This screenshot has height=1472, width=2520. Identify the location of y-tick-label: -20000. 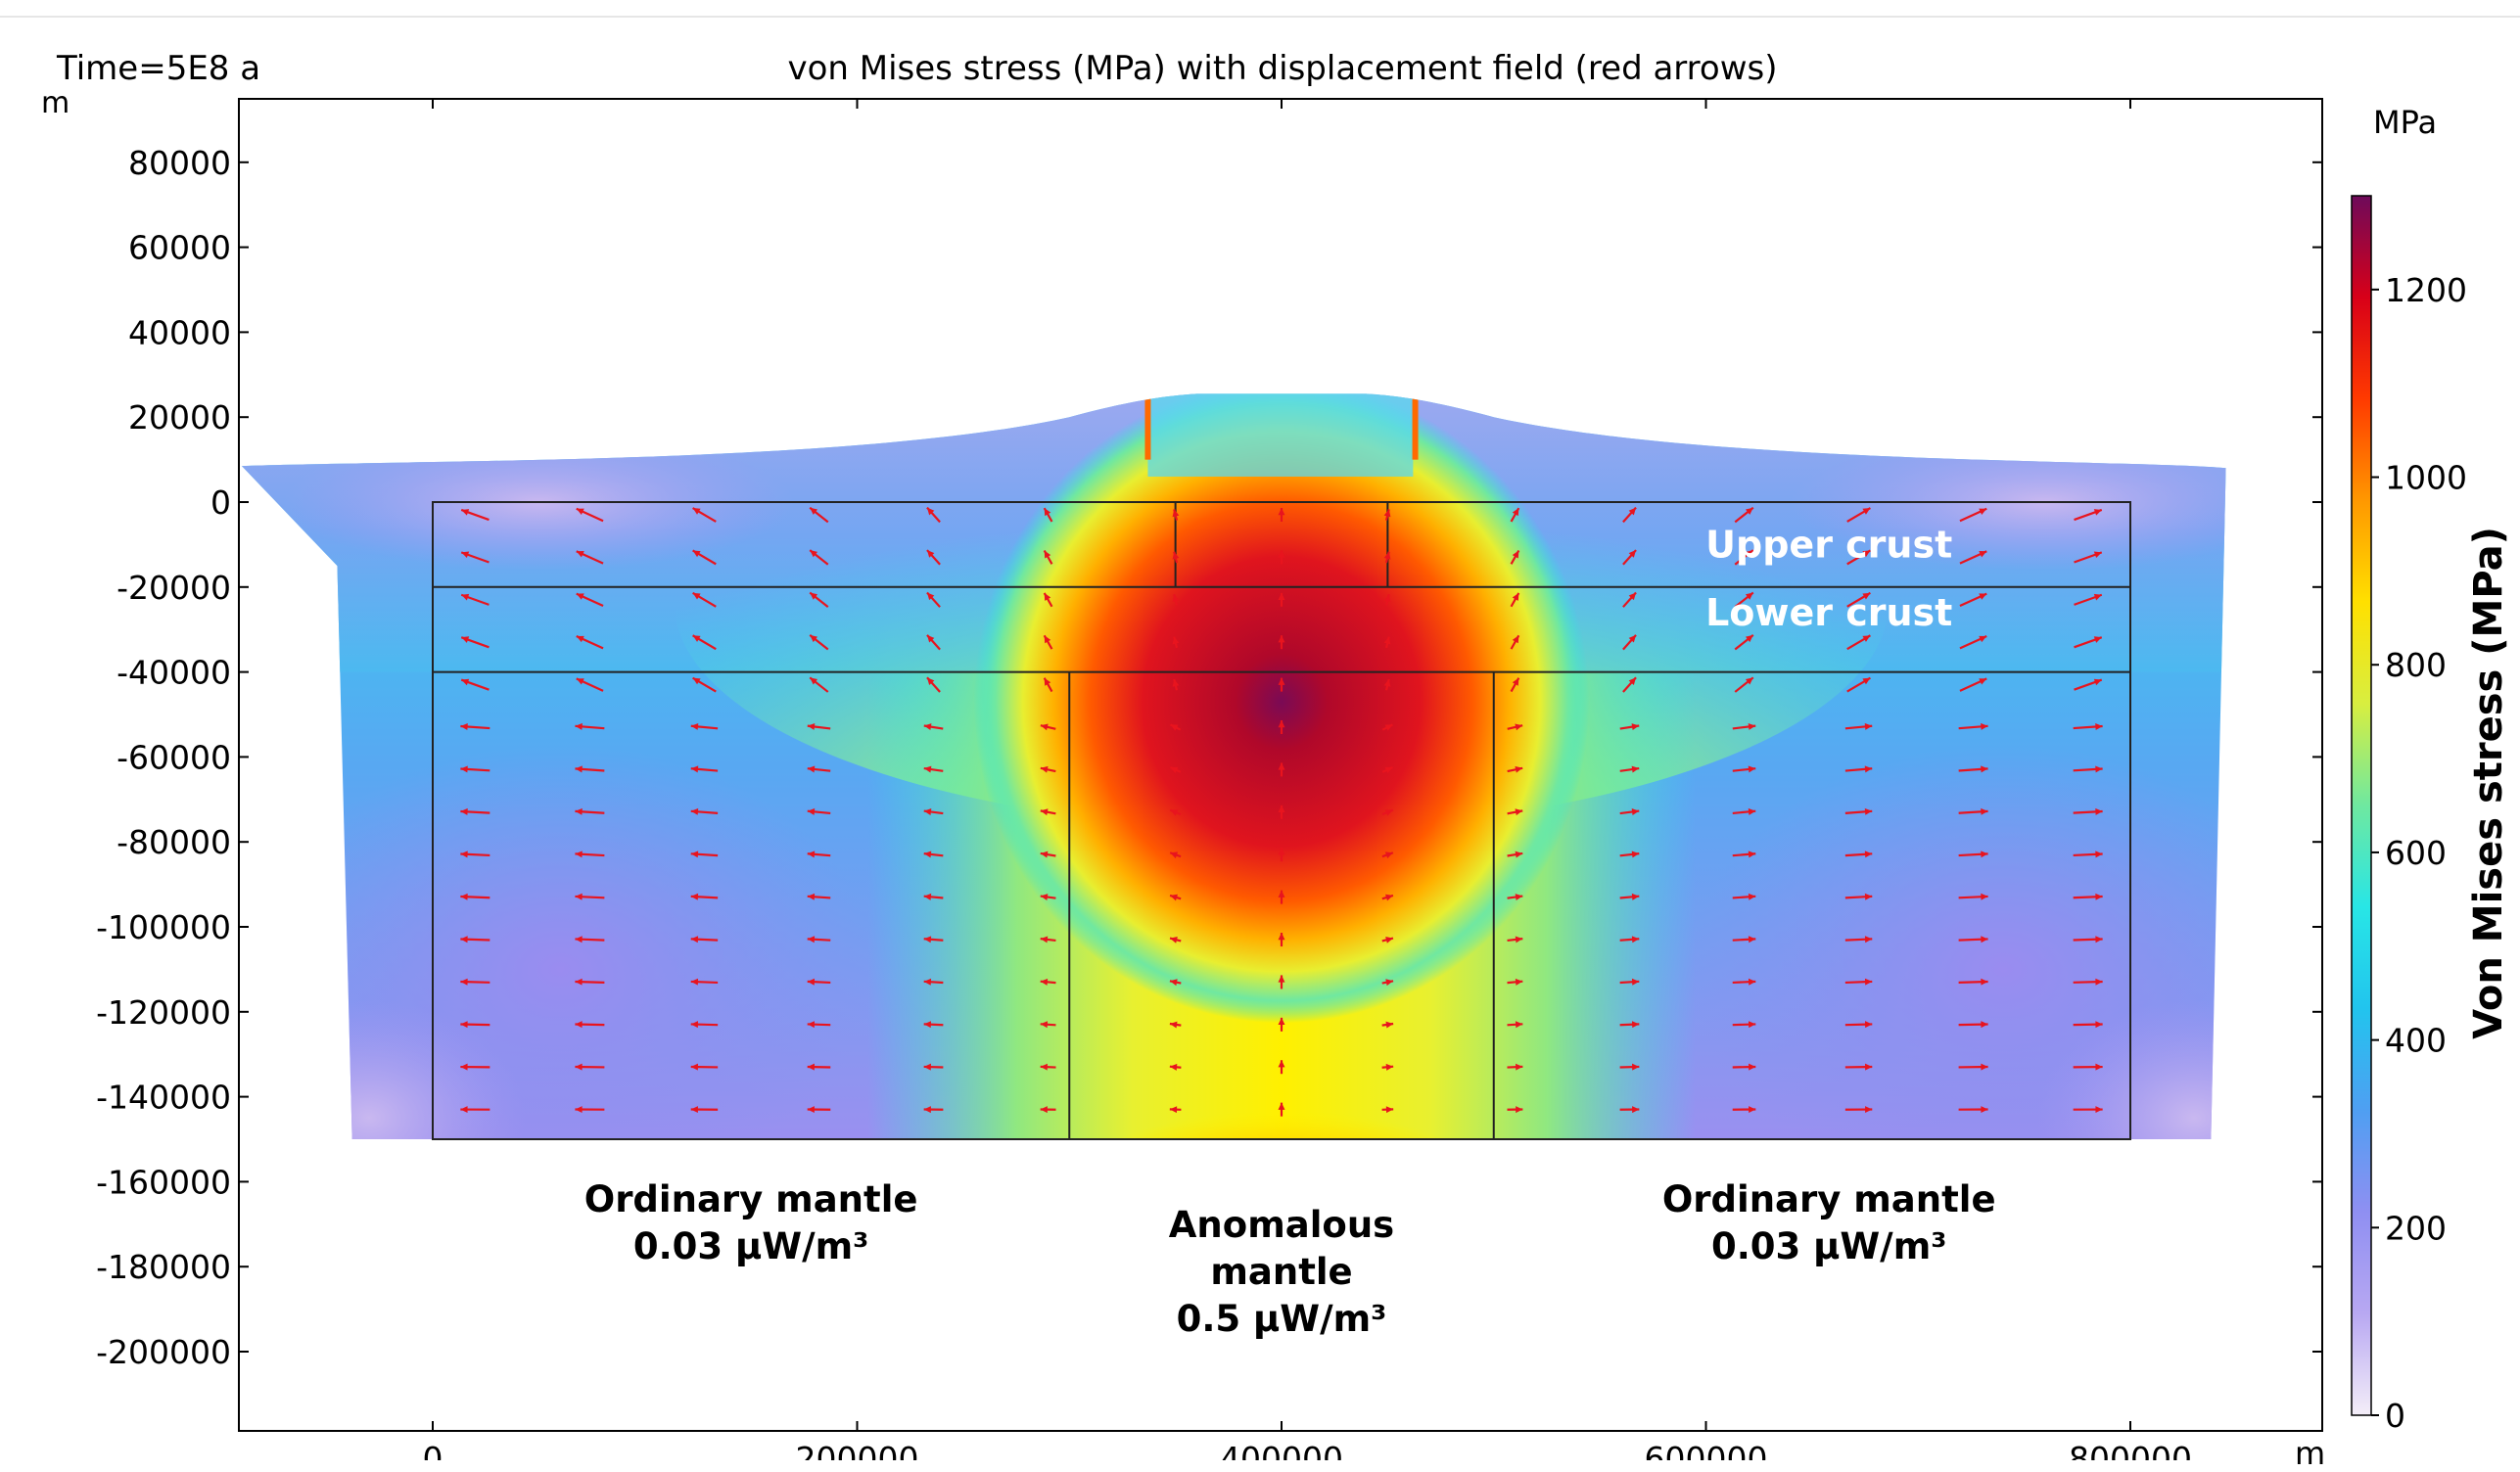
(174, 588).